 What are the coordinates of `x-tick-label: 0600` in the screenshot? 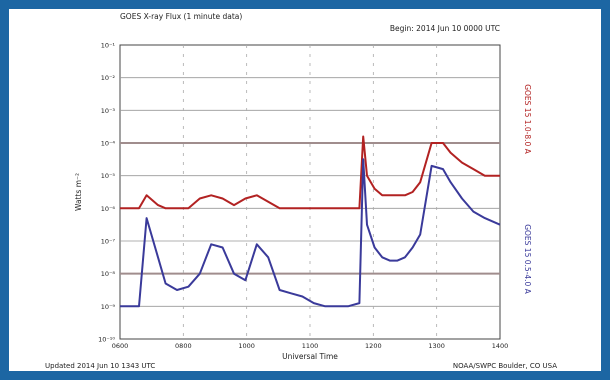 It's located at (120, 346).